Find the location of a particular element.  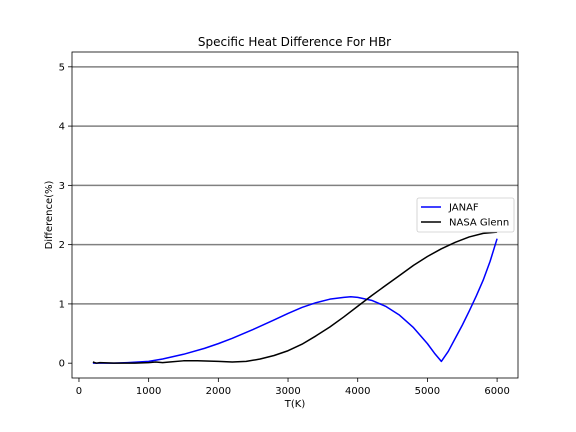

y-axis-ticks: 0 1 2 3 4 5 is located at coordinates (65, 216).